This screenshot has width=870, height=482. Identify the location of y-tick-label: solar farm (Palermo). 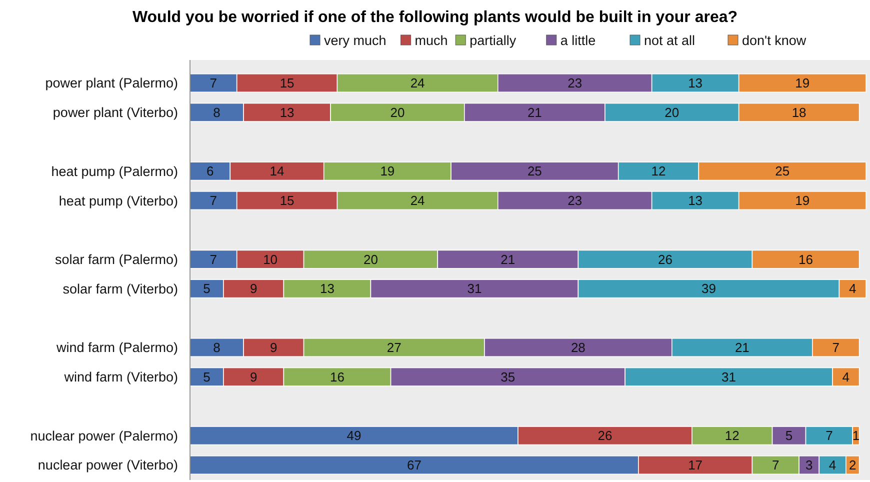
(116, 260).